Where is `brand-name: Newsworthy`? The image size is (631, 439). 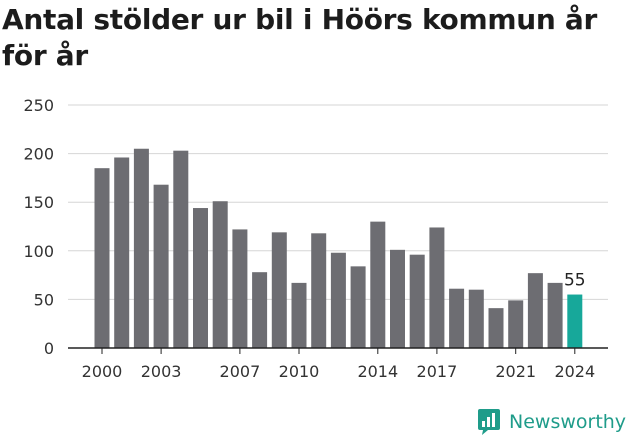 brand-name: Newsworthy is located at coordinates (568, 422).